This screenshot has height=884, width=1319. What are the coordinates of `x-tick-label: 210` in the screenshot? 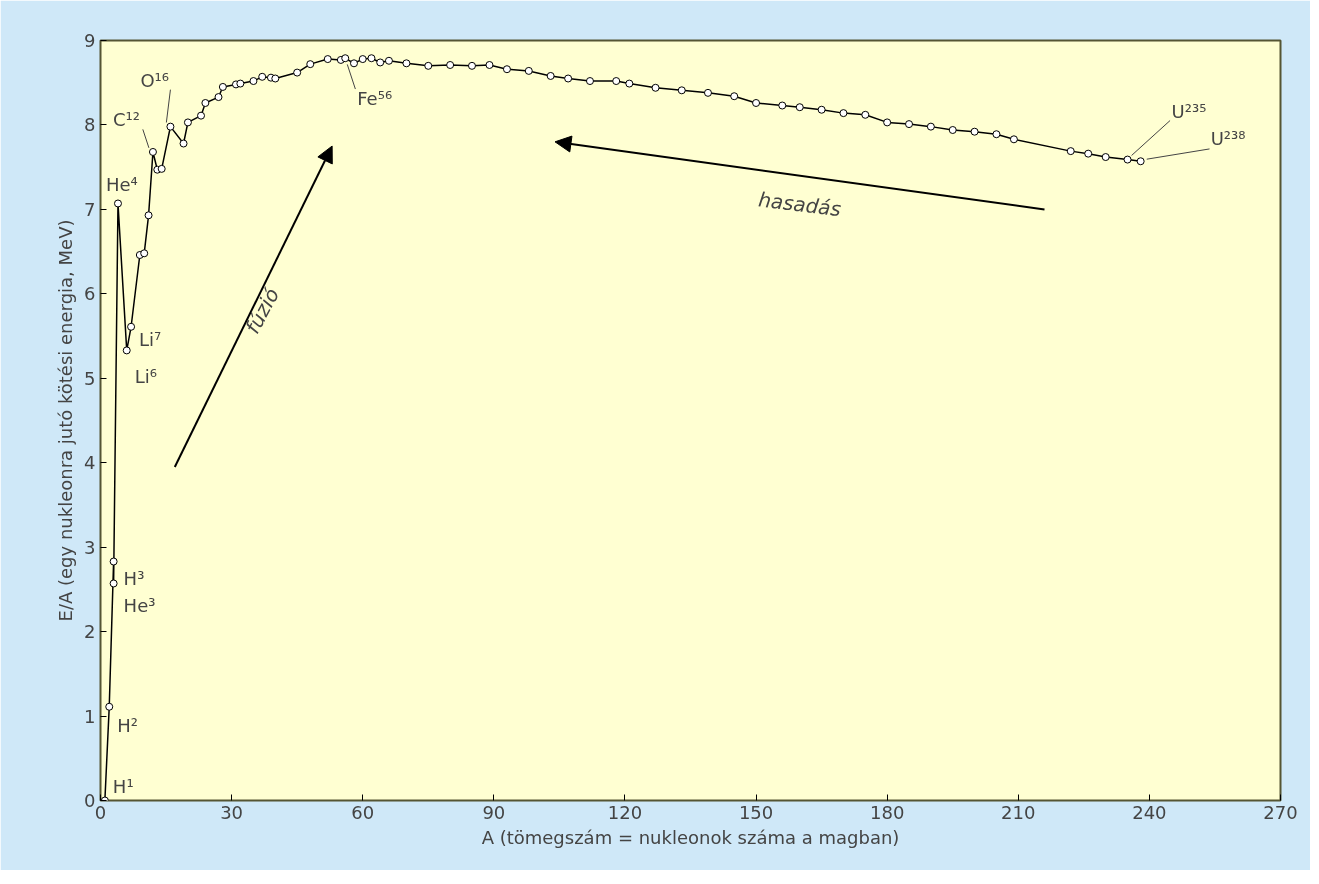 It's located at (1018, 812).